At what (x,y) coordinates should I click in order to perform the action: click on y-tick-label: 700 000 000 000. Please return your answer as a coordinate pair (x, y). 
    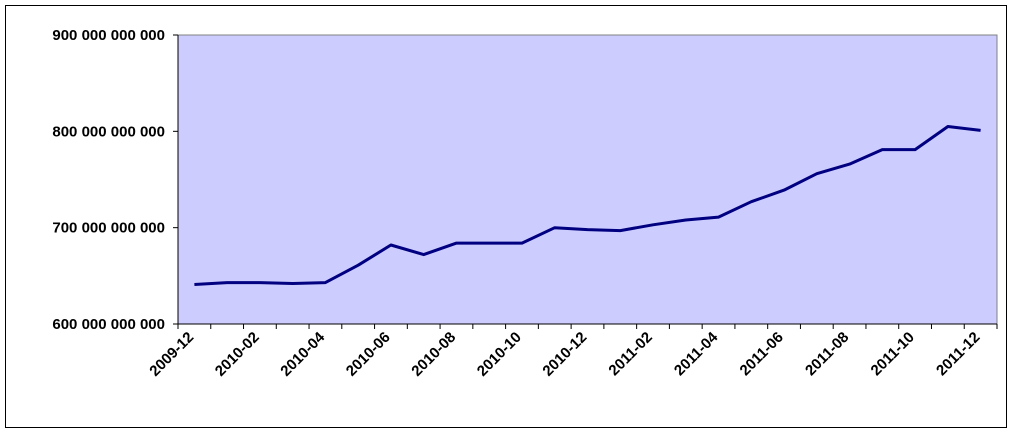
    Looking at the image, I should click on (108, 228).